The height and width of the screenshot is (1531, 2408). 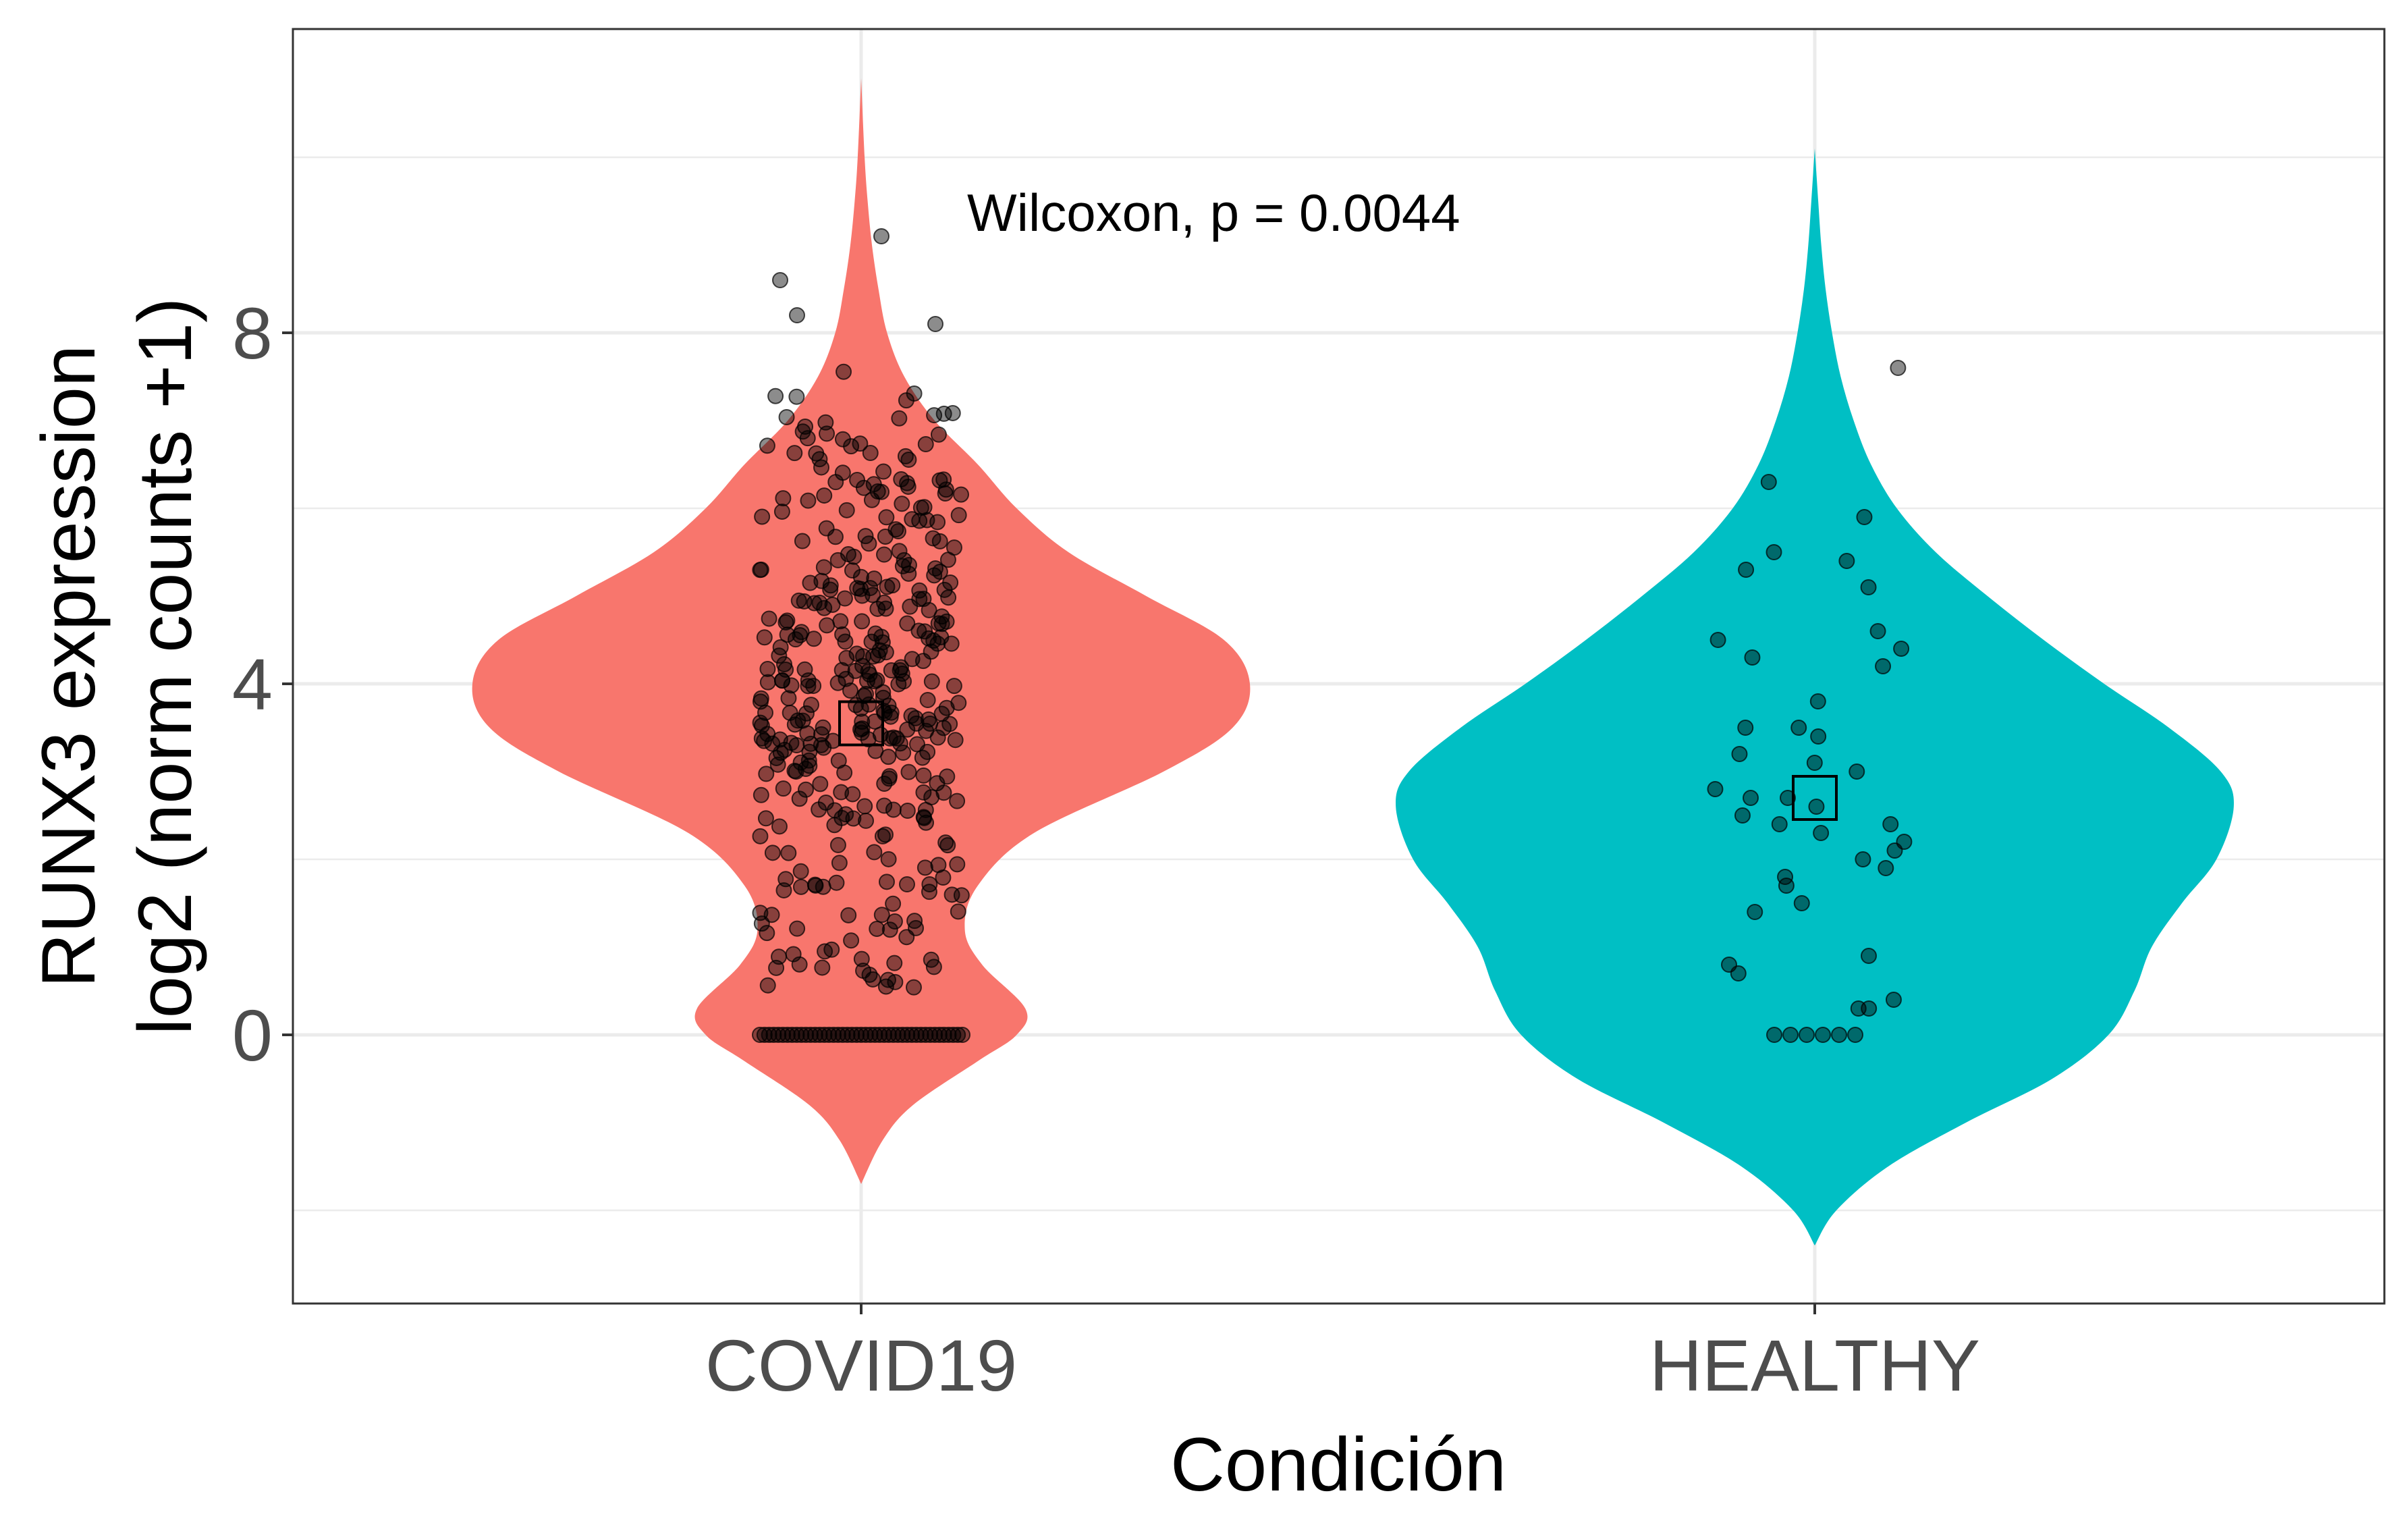 What do you see at coordinates (1338, 760) in the screenshot?
I see `mean-markers` at bounding box center [1338, 760].